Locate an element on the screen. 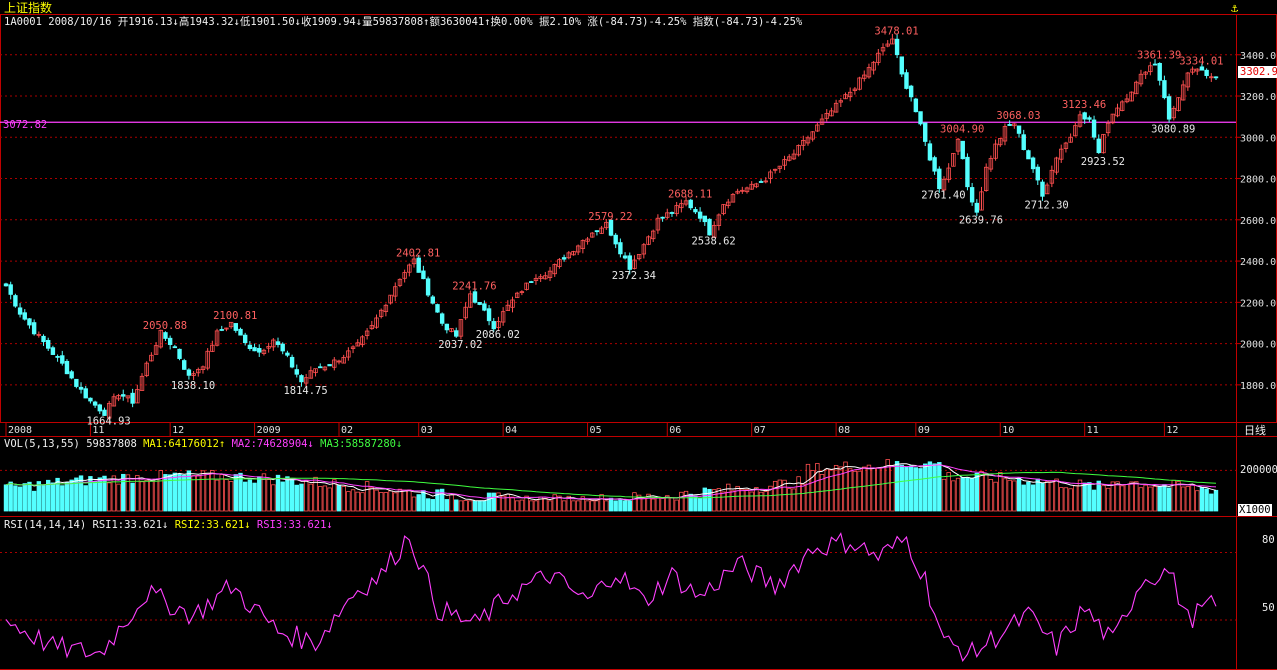  vol-ma2: MA2:74628904↓ is located at coordinates (272, 444).